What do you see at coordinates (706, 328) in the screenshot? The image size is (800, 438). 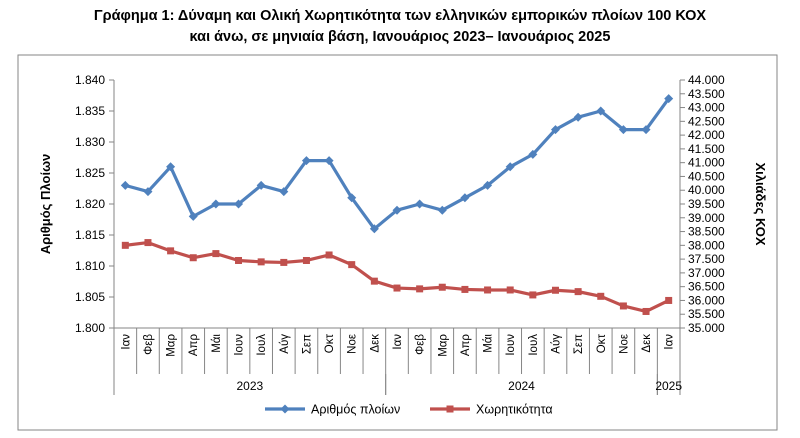 I see `right-y-tick-label: 35.000` at bounding box center [706, 328].